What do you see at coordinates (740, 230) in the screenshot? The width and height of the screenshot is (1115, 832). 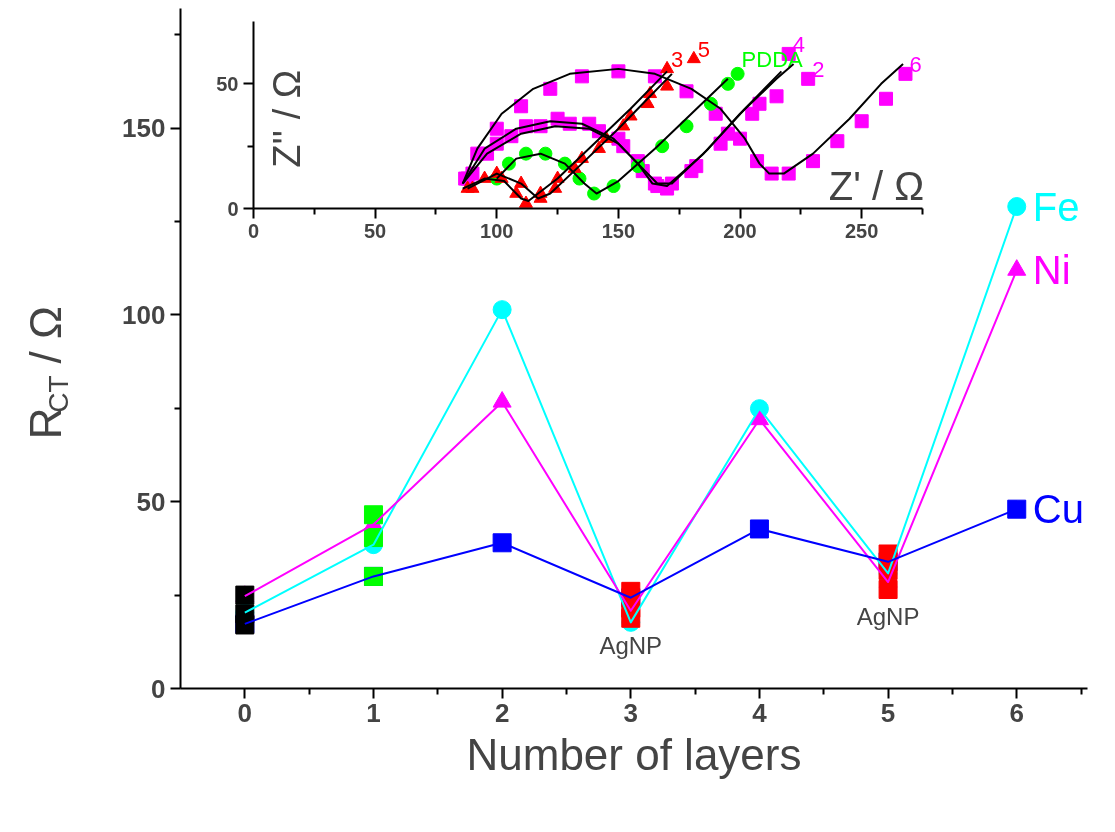 I see `x-tick-label: 200` at bounding box center [740, 230].